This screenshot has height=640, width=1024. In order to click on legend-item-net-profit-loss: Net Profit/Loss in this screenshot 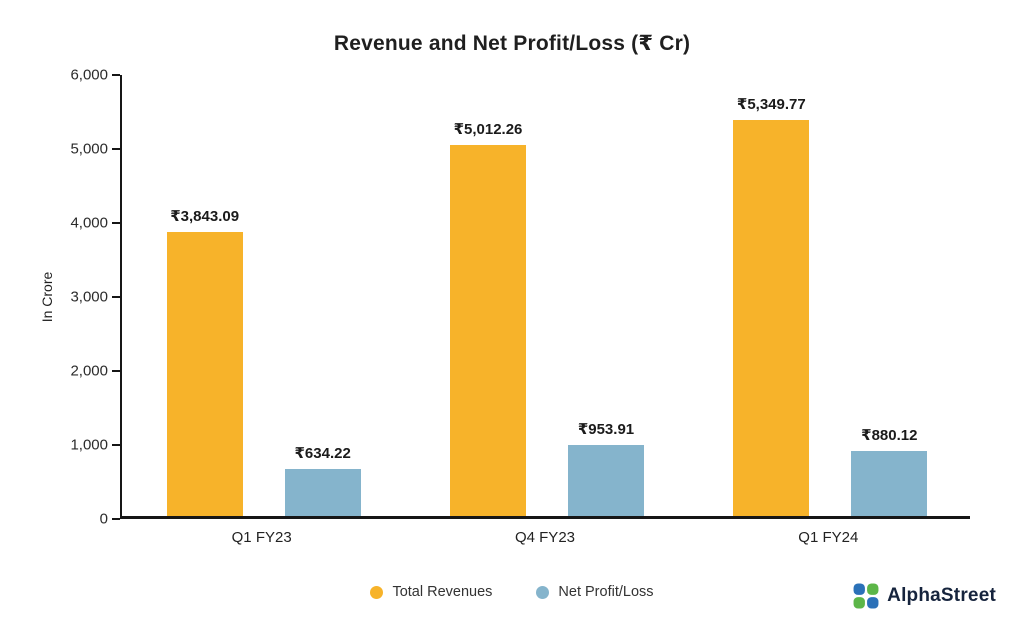, I will do `click(595, 592)`.